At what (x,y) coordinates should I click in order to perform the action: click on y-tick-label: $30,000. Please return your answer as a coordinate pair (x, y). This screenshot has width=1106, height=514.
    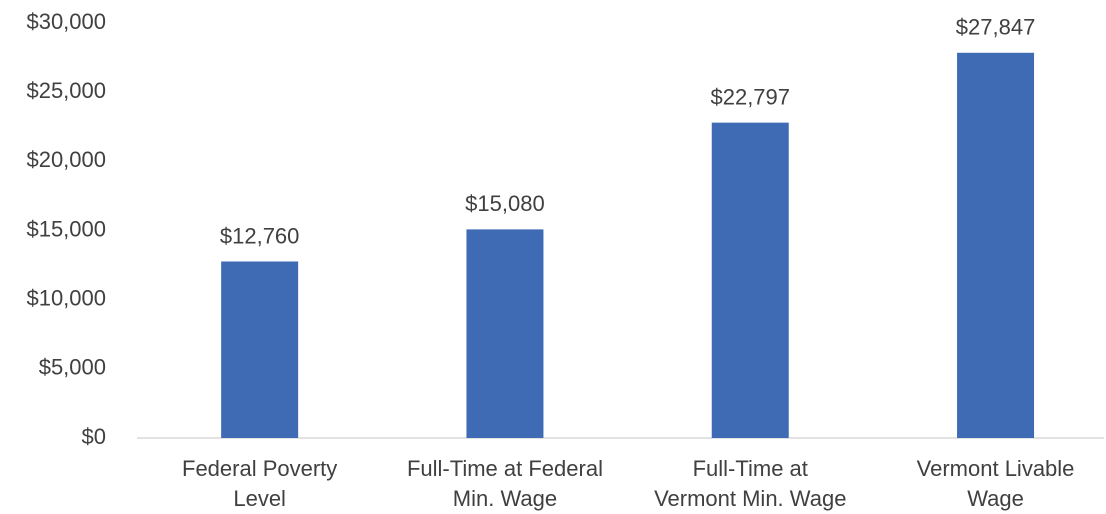
    Looking at the image, I should click on (66, 21).